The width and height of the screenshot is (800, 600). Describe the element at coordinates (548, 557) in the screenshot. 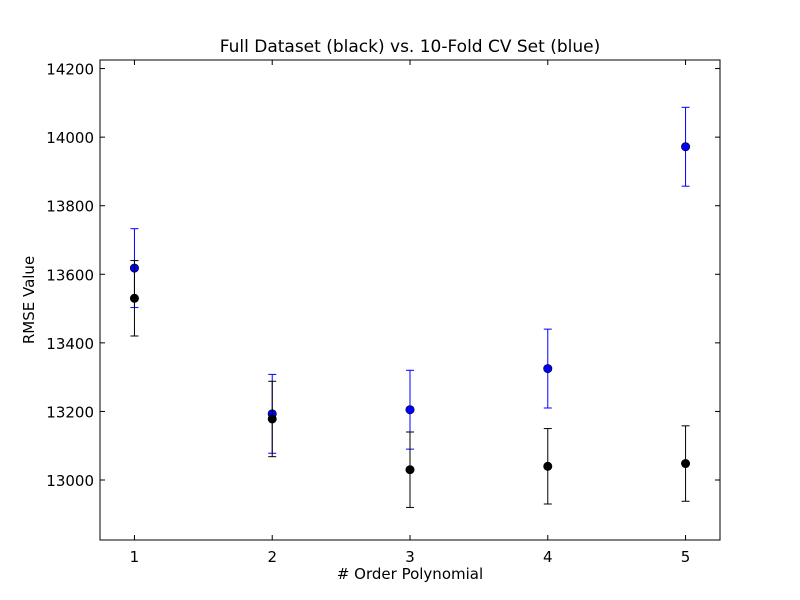

I see `x-tick-label: 4` at that location.